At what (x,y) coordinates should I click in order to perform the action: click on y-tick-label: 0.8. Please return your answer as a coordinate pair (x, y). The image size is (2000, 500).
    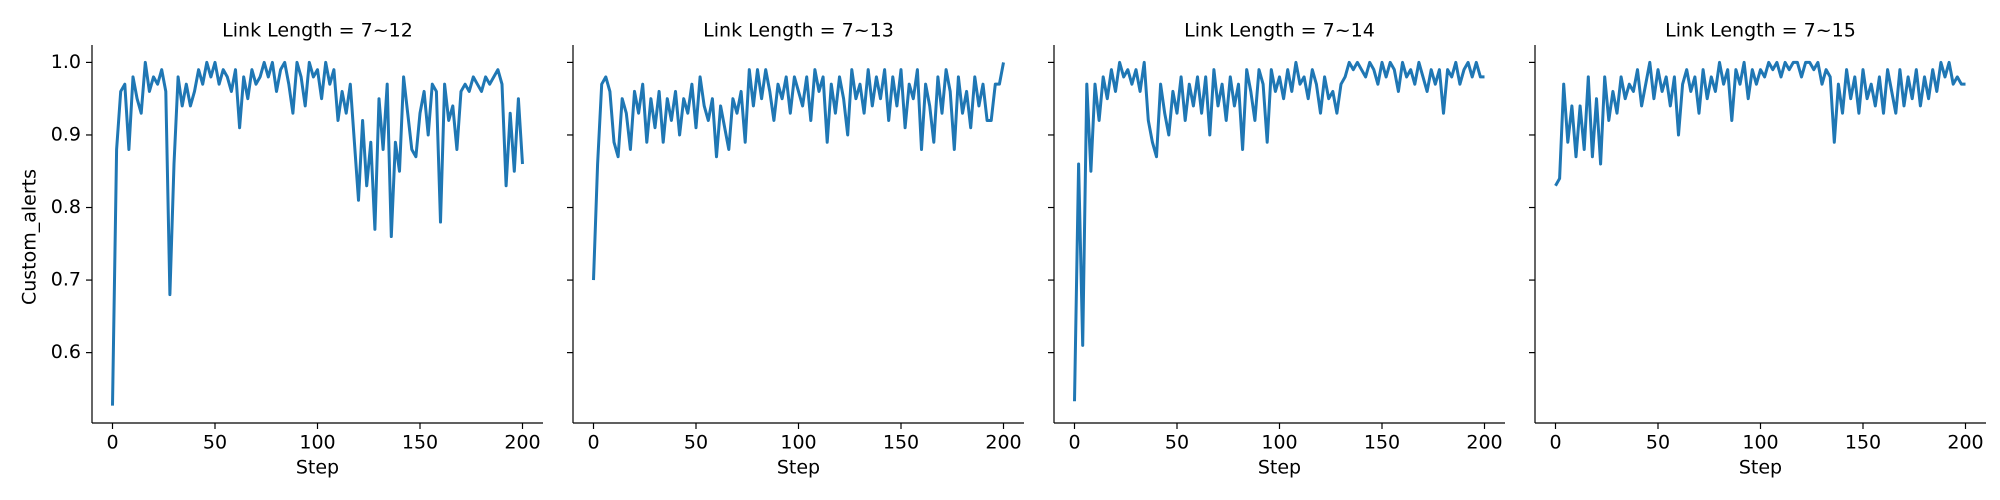
    Looking at the image, I should click on (66, 207).